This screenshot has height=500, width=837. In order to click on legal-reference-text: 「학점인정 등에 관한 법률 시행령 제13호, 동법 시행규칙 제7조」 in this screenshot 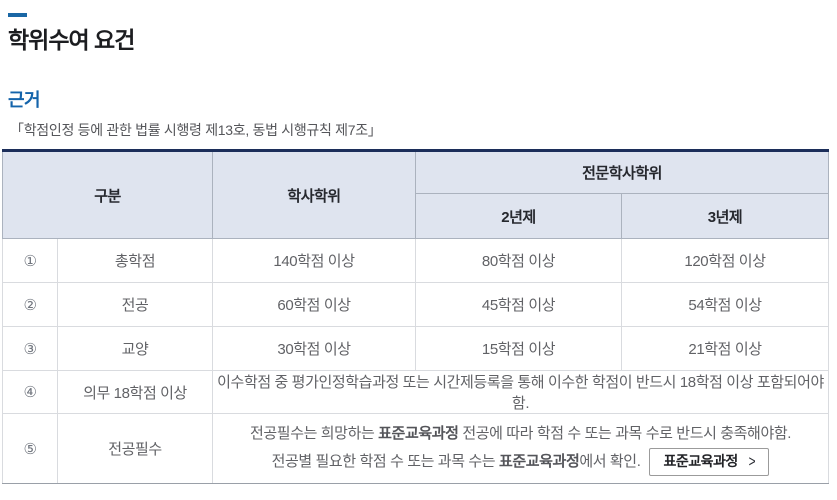, I will do `click(196, 130)`.